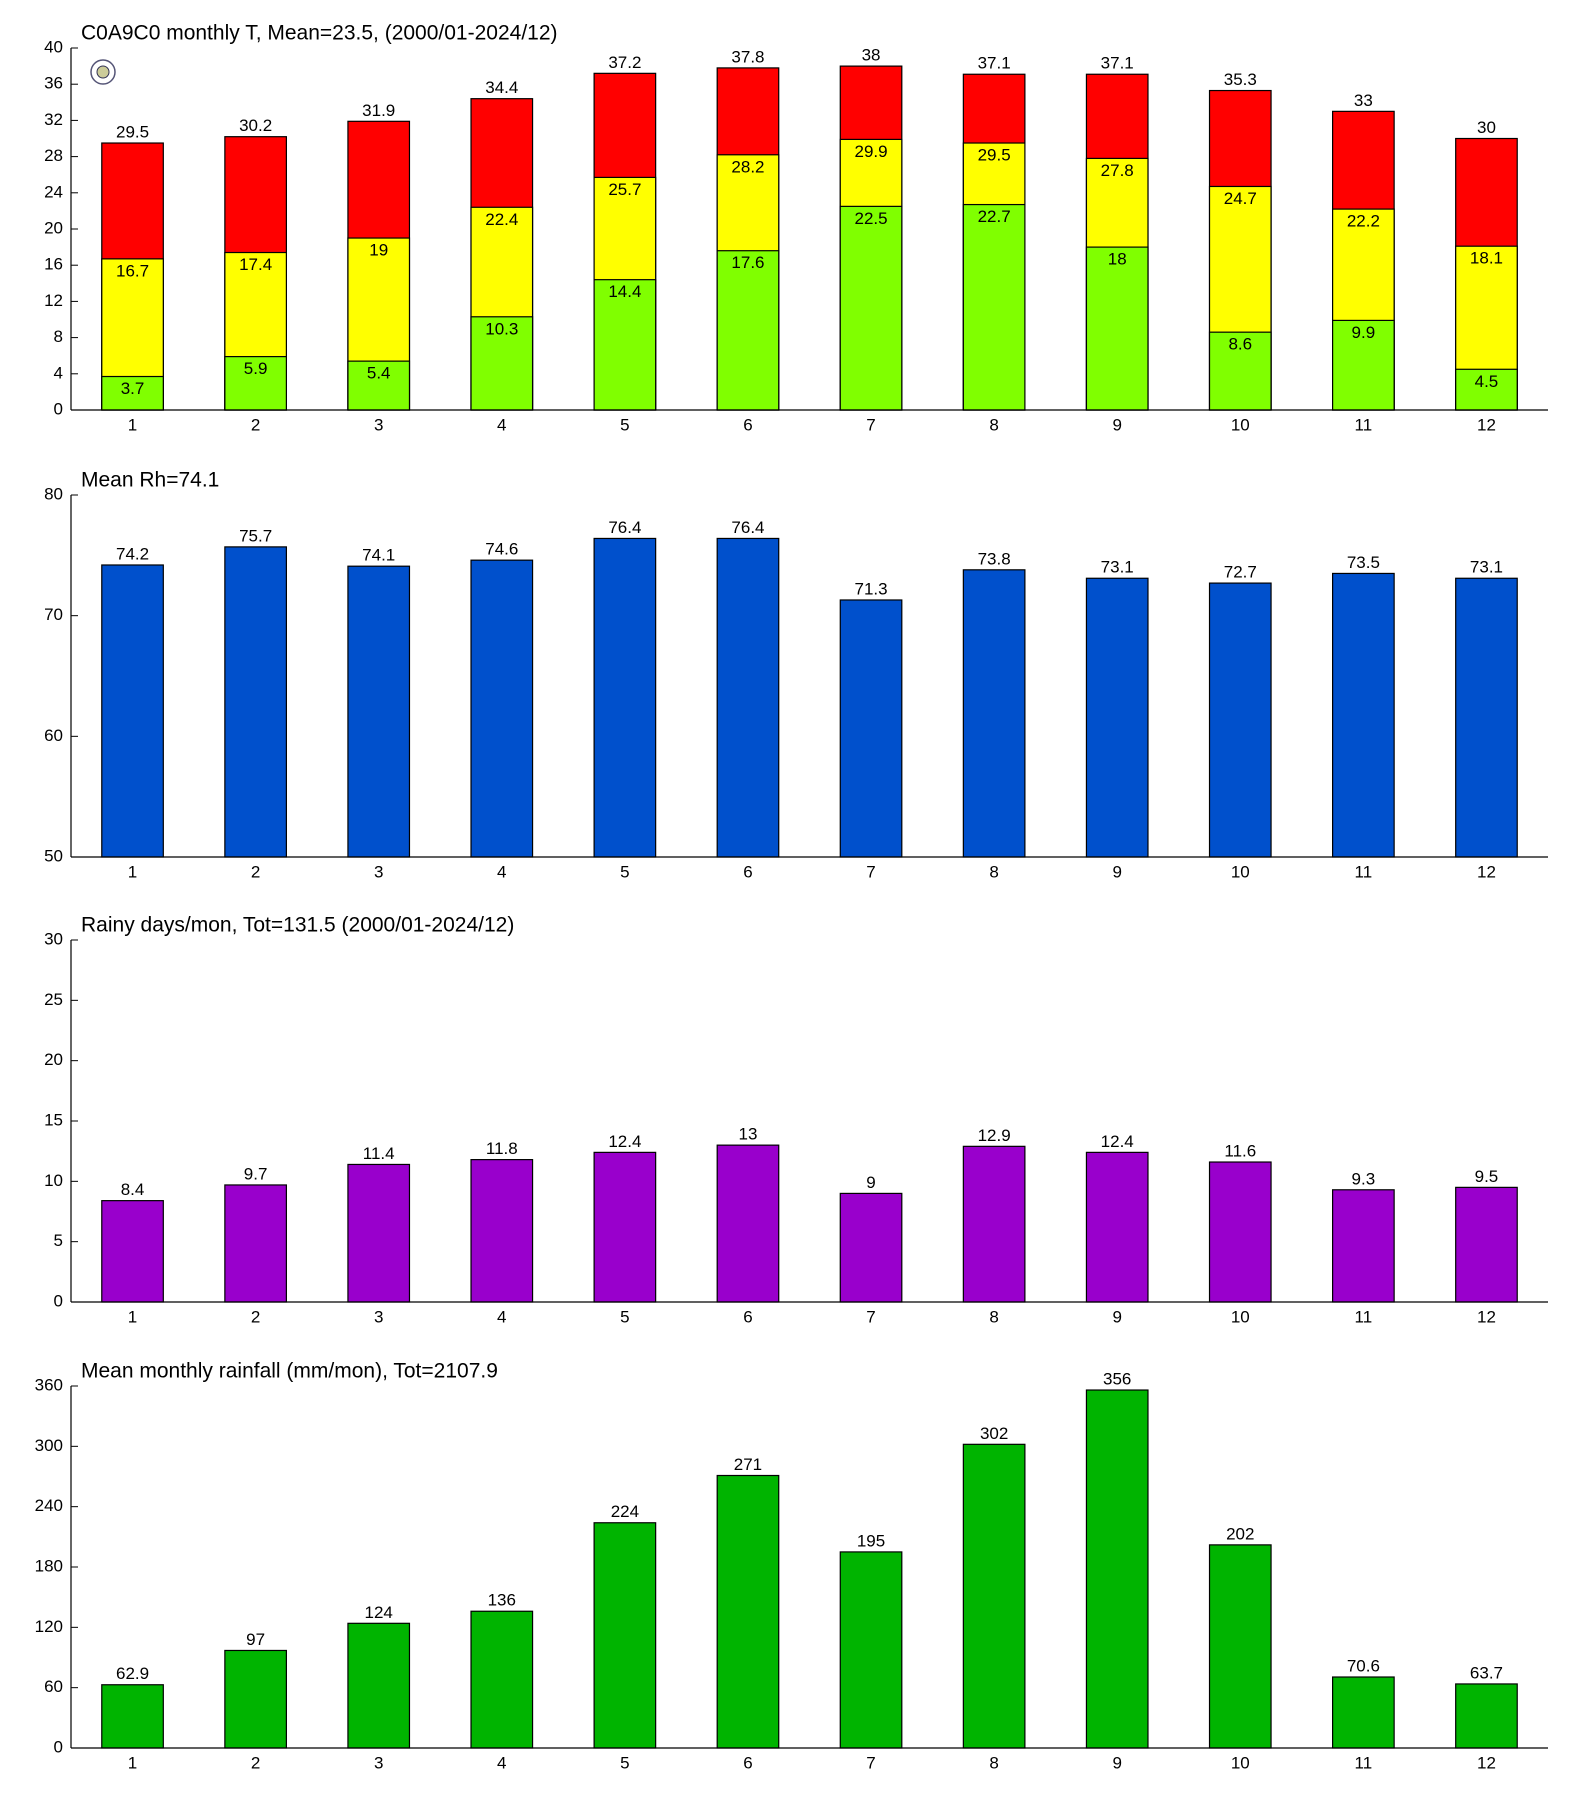 This screenshot has width=1580, height=1800. I want to click on value-label: 33, so click(1363, 100).